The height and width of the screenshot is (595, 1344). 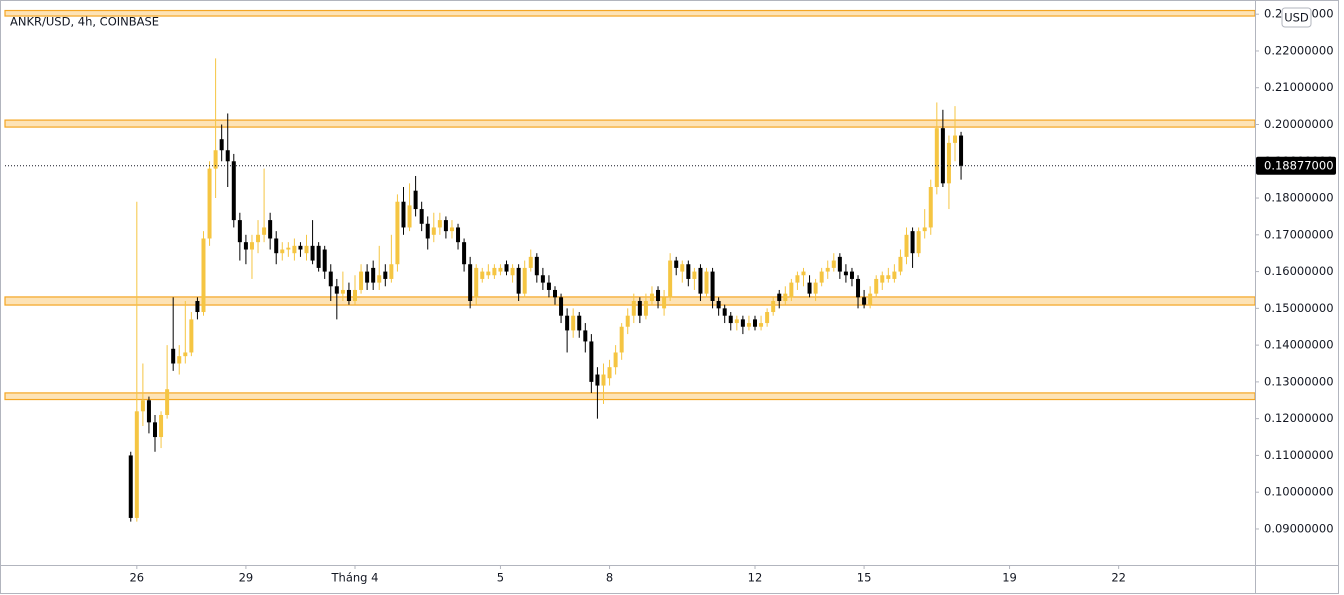 I want to click on y-tick-label: 0.21000000, so click(x=1299, y=87).